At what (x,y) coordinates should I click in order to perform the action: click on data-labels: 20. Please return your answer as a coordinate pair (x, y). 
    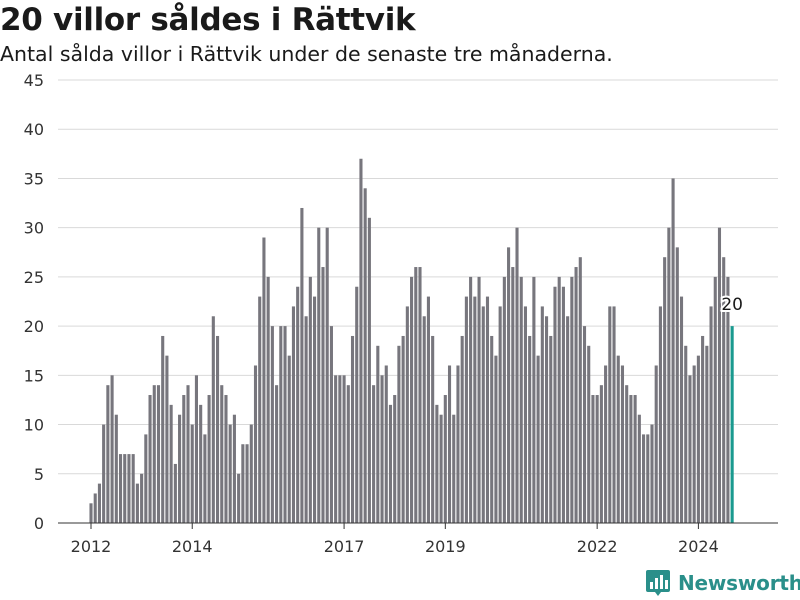
    Looking at the image, I should click on (732, 305).